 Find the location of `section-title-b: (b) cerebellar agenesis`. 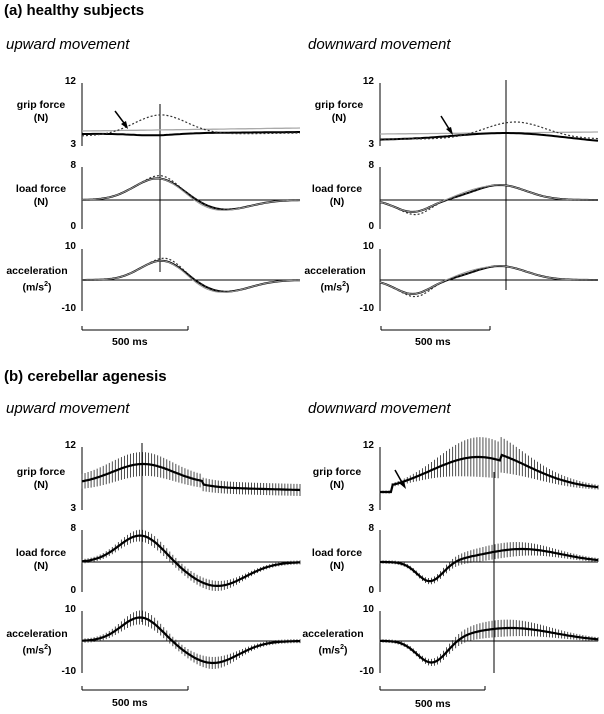

section-title-b: (b) cerebellar agenesis is located at coordinates (85, 376).